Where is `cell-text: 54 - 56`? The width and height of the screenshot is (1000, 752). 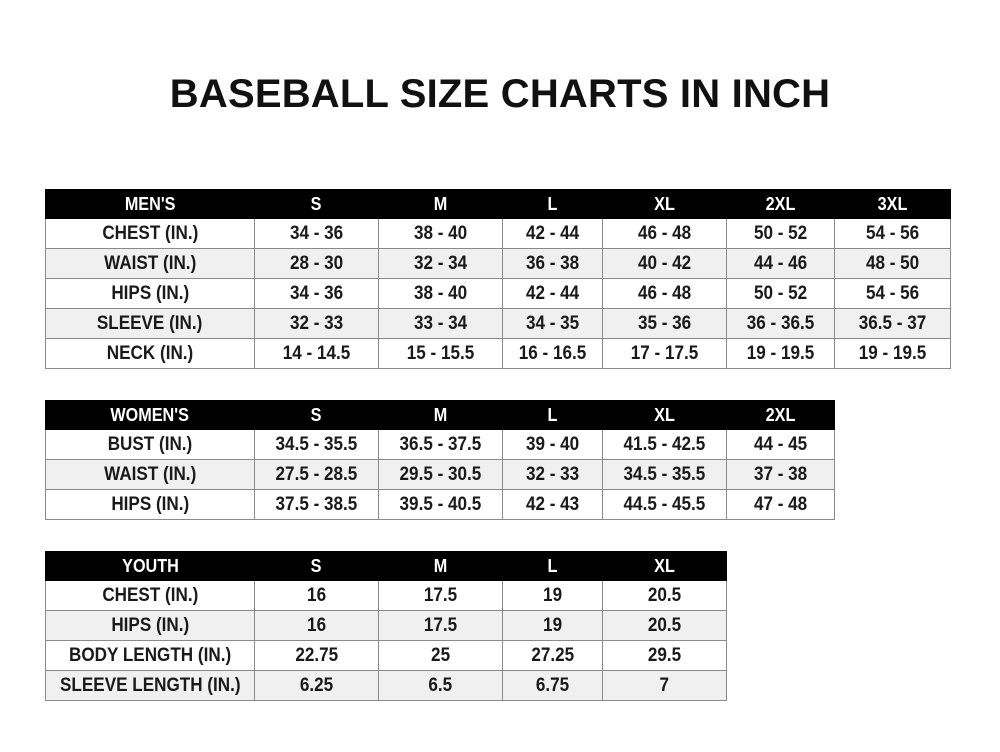 cell-text: 54 - 56 is located at coordinates (892, 233).